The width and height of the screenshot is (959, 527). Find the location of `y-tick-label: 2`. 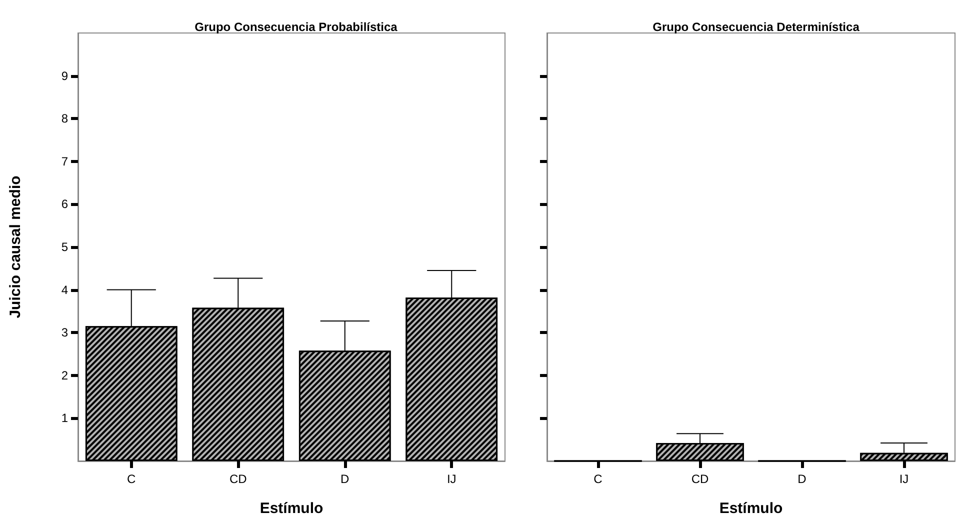

y-tick-label: 2 is located at coordinates (64, 375).